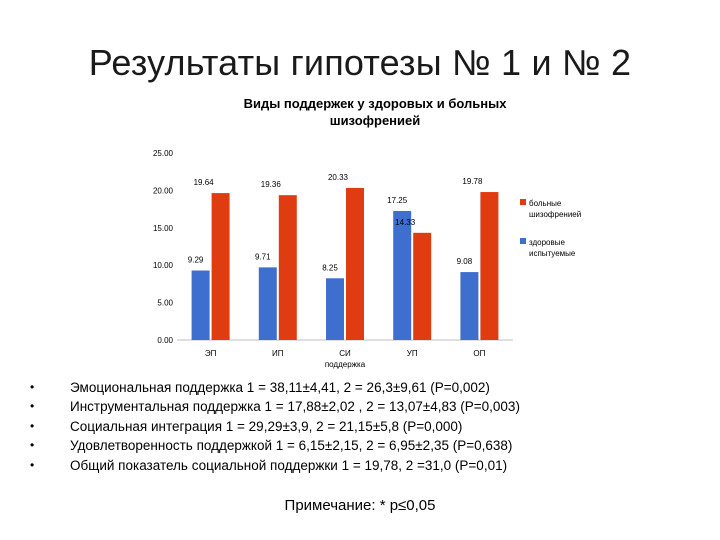 This screenshot has height=540, width=720. Describe the element at coordinates (163, 265) in the screenshot. I see `y-tick-label: 10.00` at that location.